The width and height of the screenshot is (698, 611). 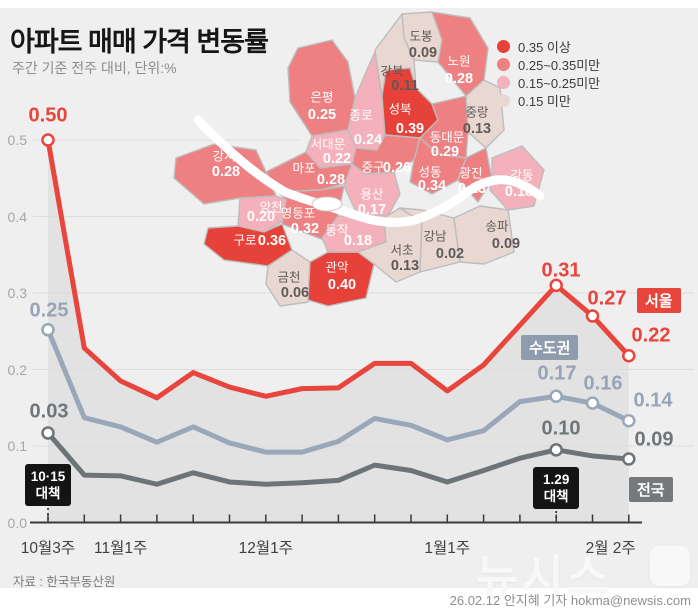 I want to click on han-river, so click(x=369, y=171).